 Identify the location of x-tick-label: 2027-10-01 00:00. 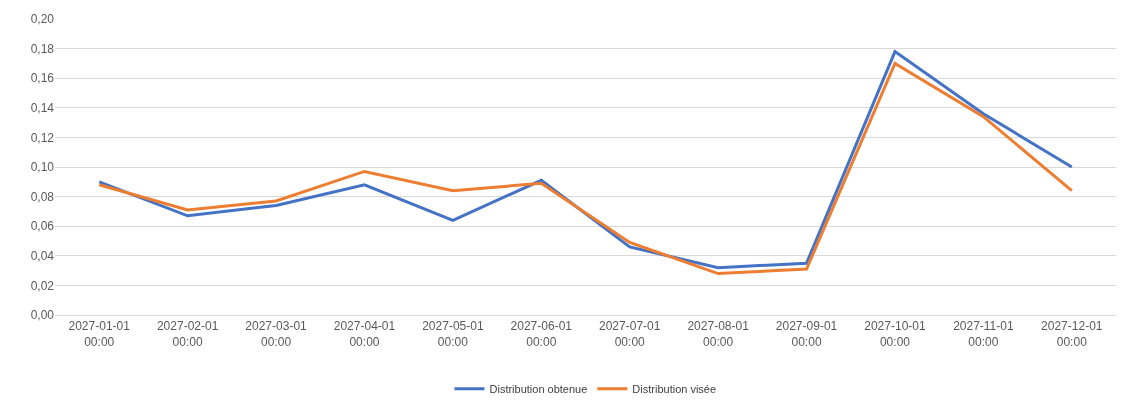
(895, 334).